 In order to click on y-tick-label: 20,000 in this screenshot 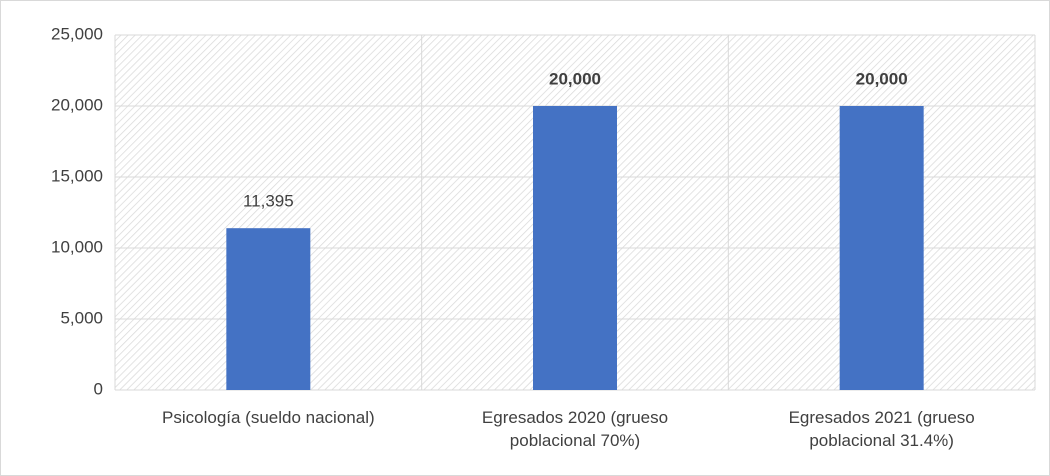, I will do `click(77, 104)`.